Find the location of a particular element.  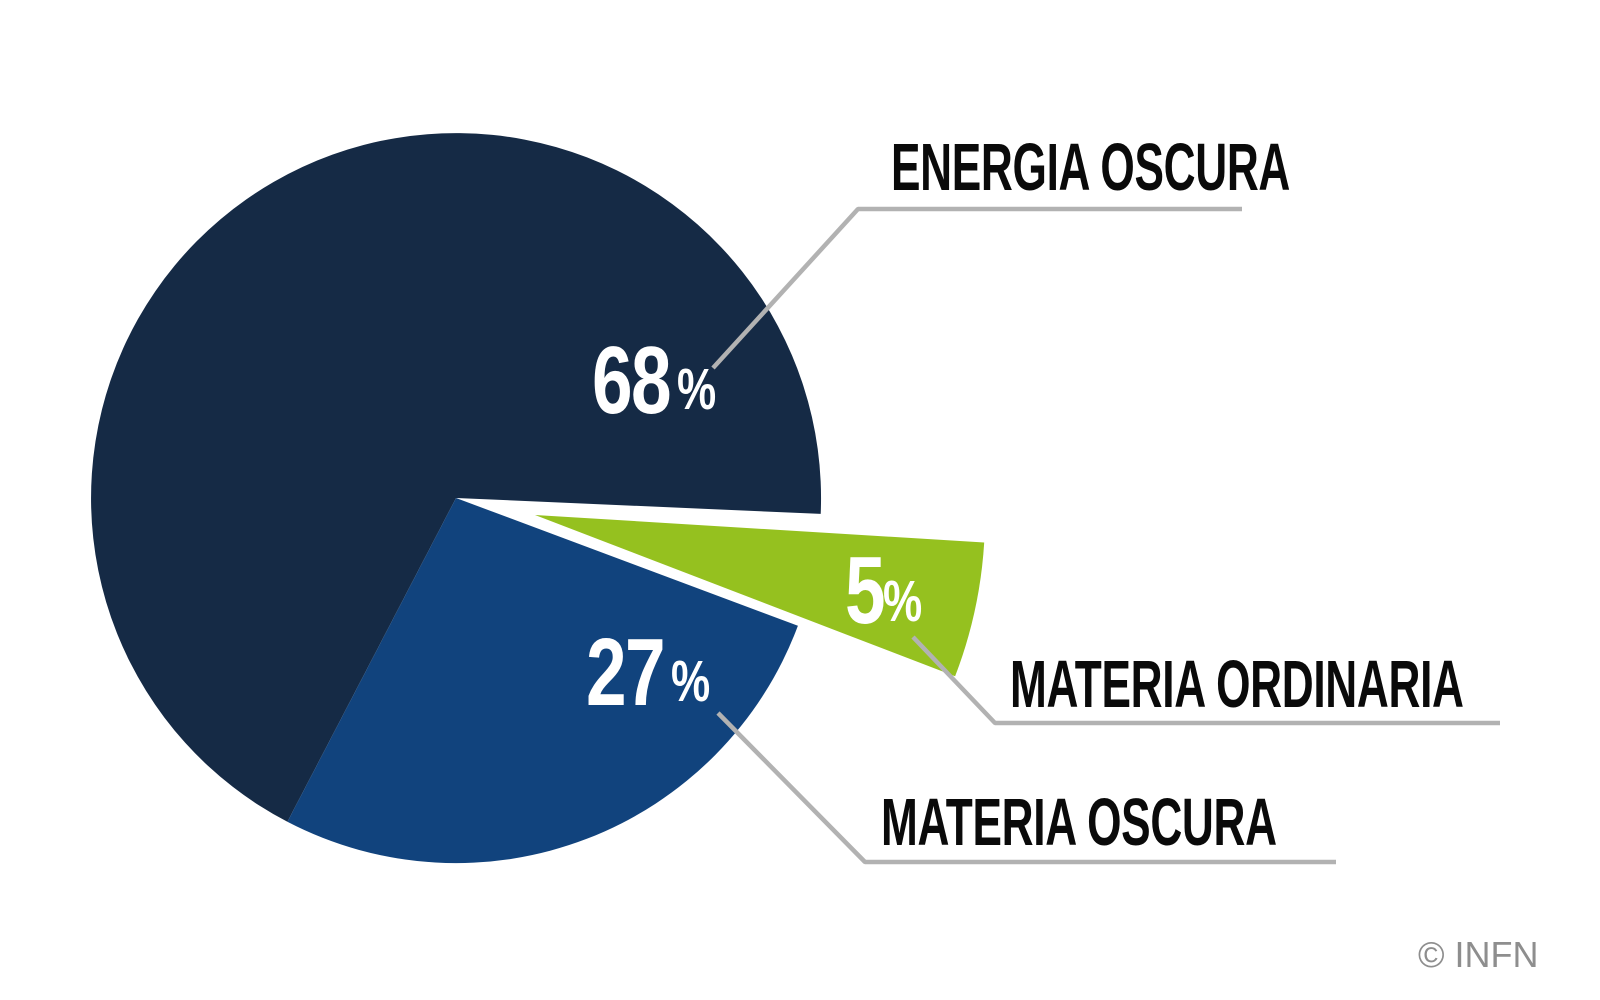

leader-line-materia-ordinaria is located at coordinates (1205, 680).